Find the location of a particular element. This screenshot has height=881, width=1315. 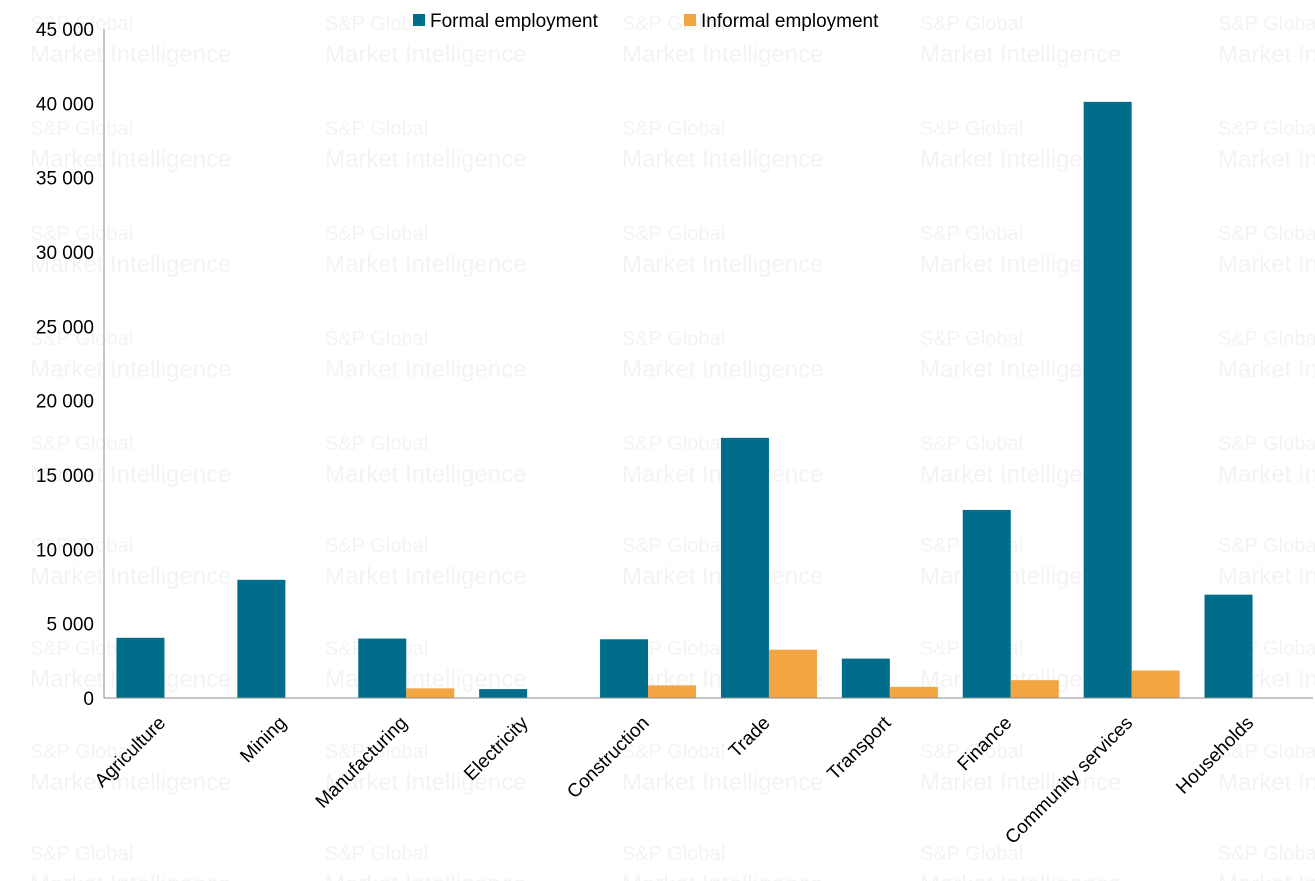

y-tick-label: 5 000 is located at coordinates (70, 625).